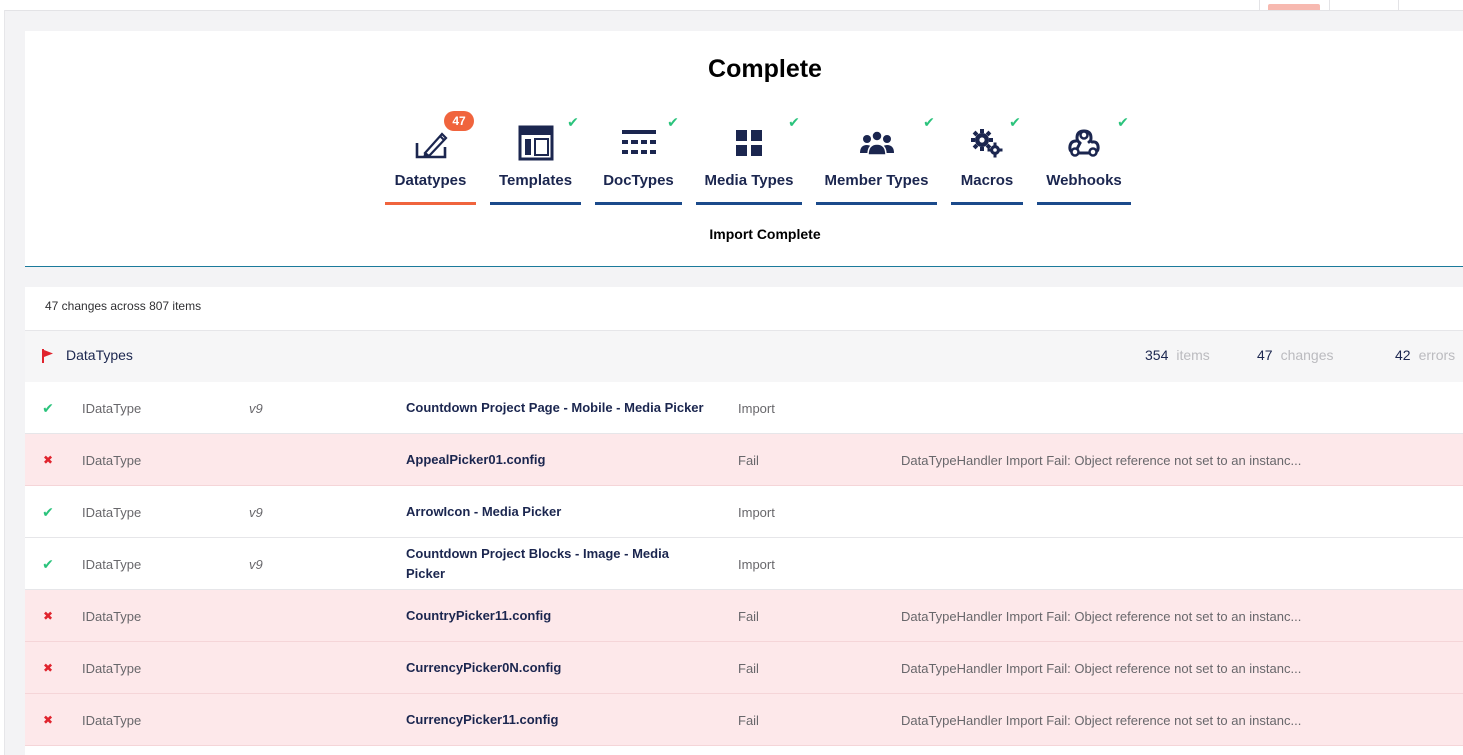  Describe the element at coordinates (1265, 355) in the screenshot. I see `changes-count: 47` at that location.